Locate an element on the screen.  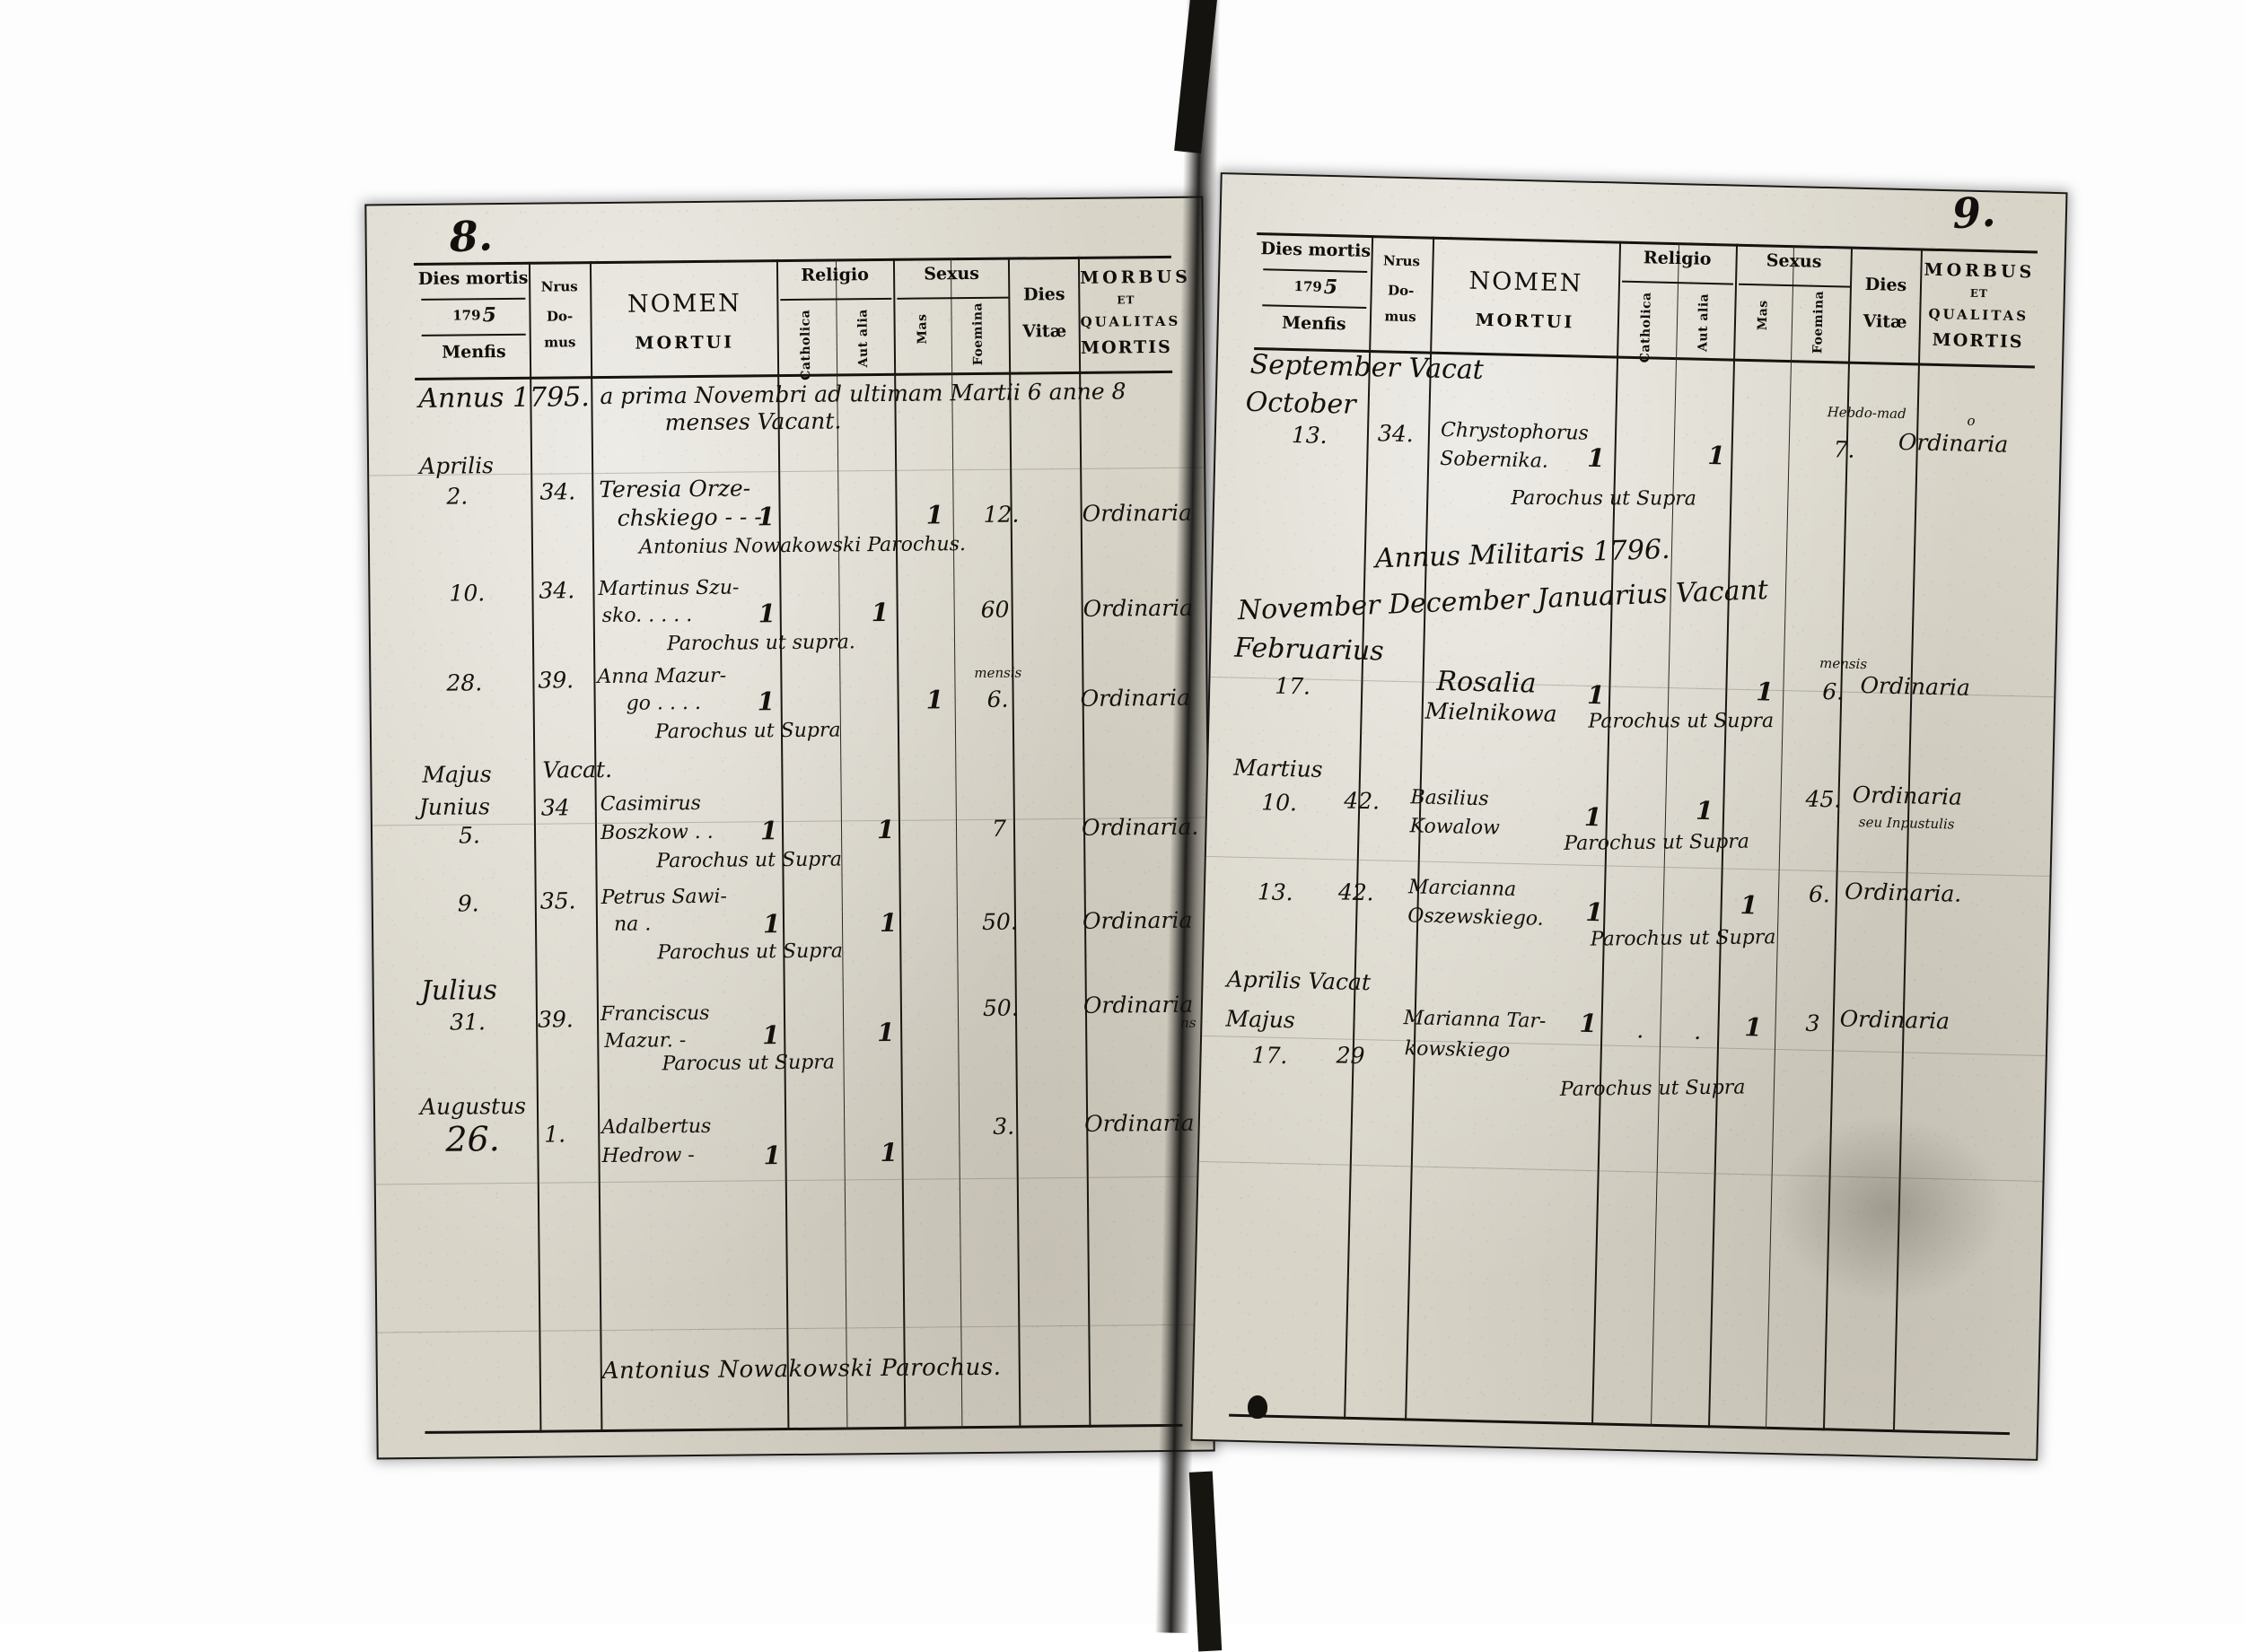
entry-domus-0: 34. is located at coordinates (557, 491).